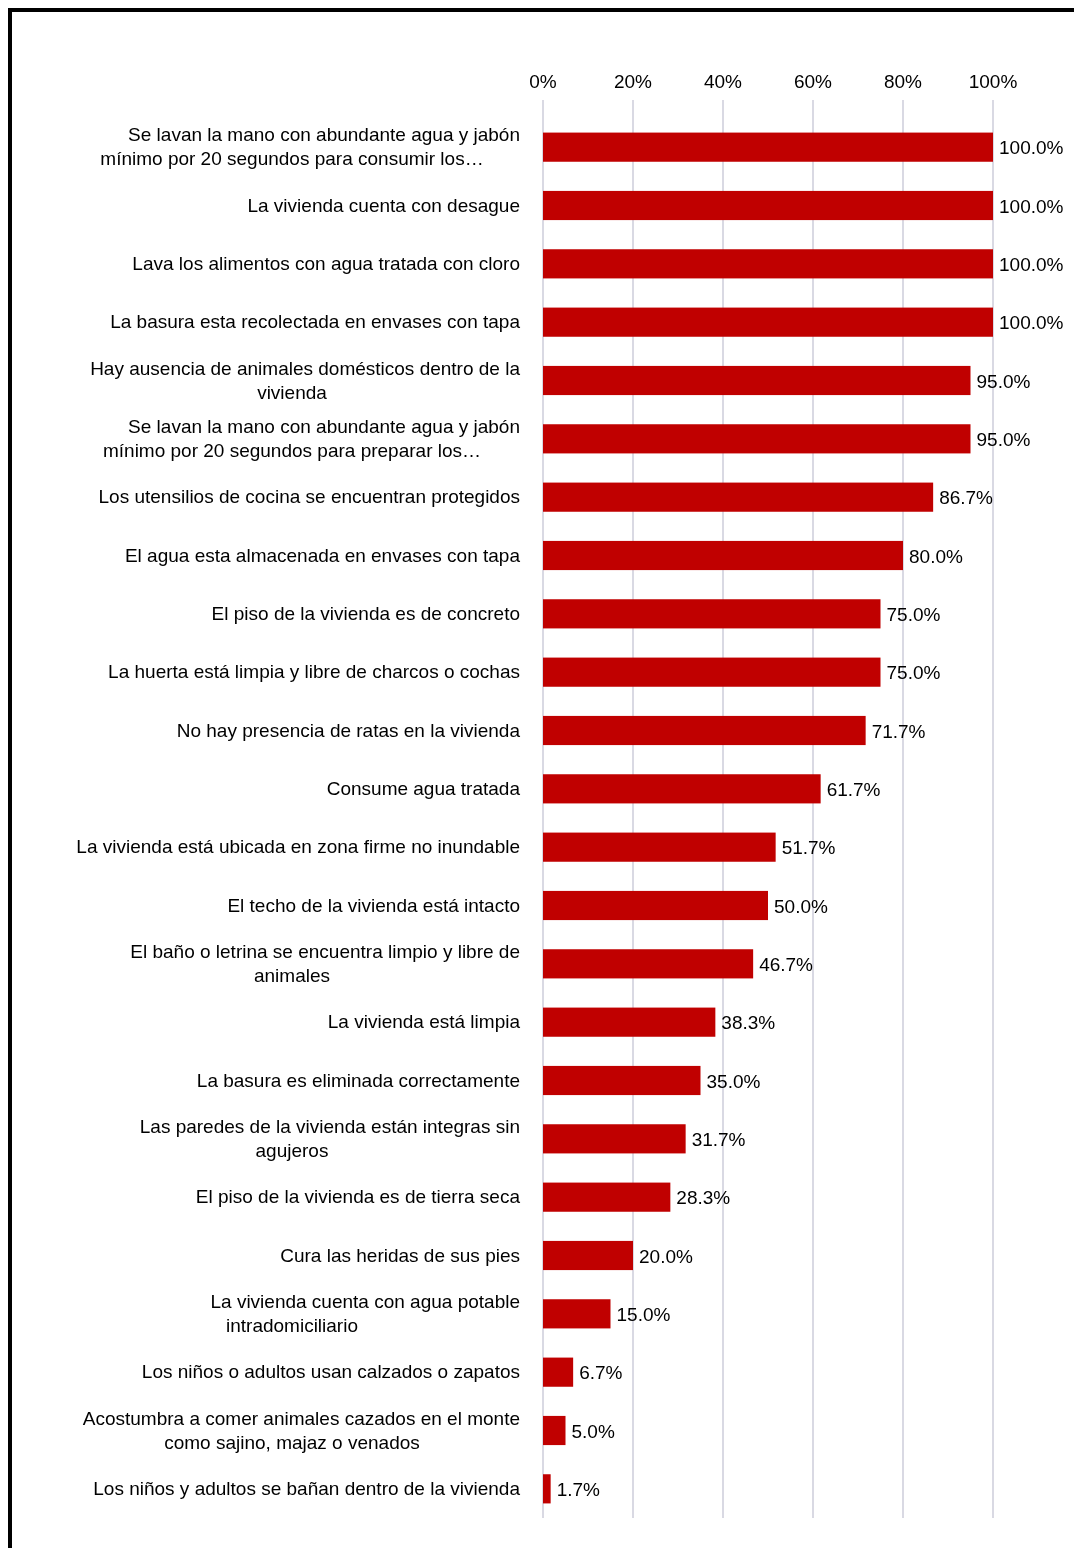  Describe the element at coordinates (298, 847) in the screenshot. I see `y-tick-label: La vivienda está ubicada en zona firme no inundable` at that location.